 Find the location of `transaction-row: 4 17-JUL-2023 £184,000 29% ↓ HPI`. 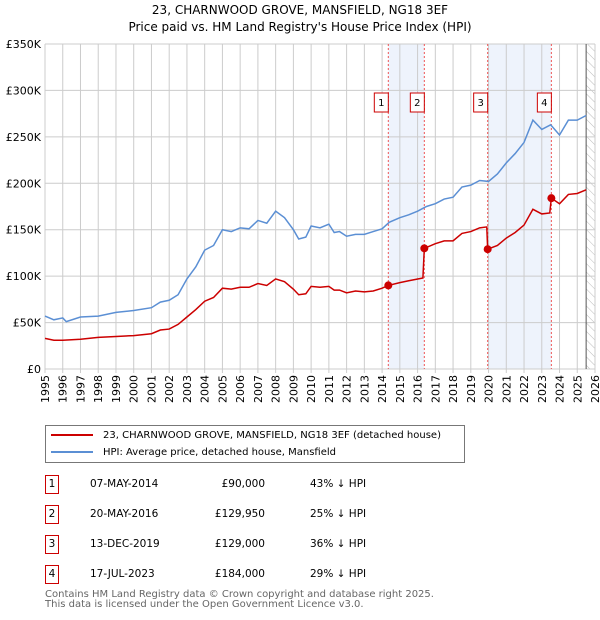

transaction-row: 4 17-JUL-2023 £184,000 29% ↓ HPI is located at coordinates (255, 575).